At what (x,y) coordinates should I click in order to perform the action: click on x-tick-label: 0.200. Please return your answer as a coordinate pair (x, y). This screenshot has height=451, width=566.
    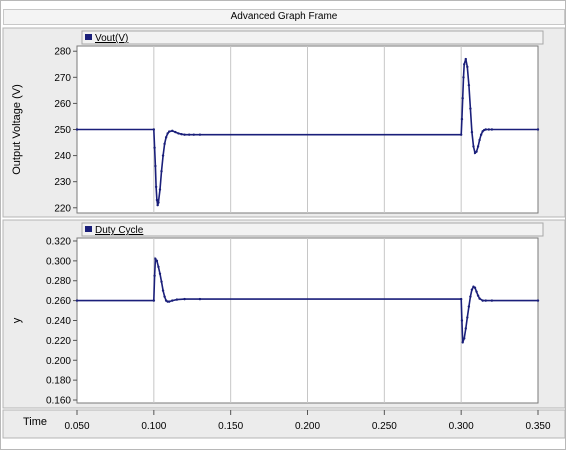
    Looking at the image, I should click on (307, 426).